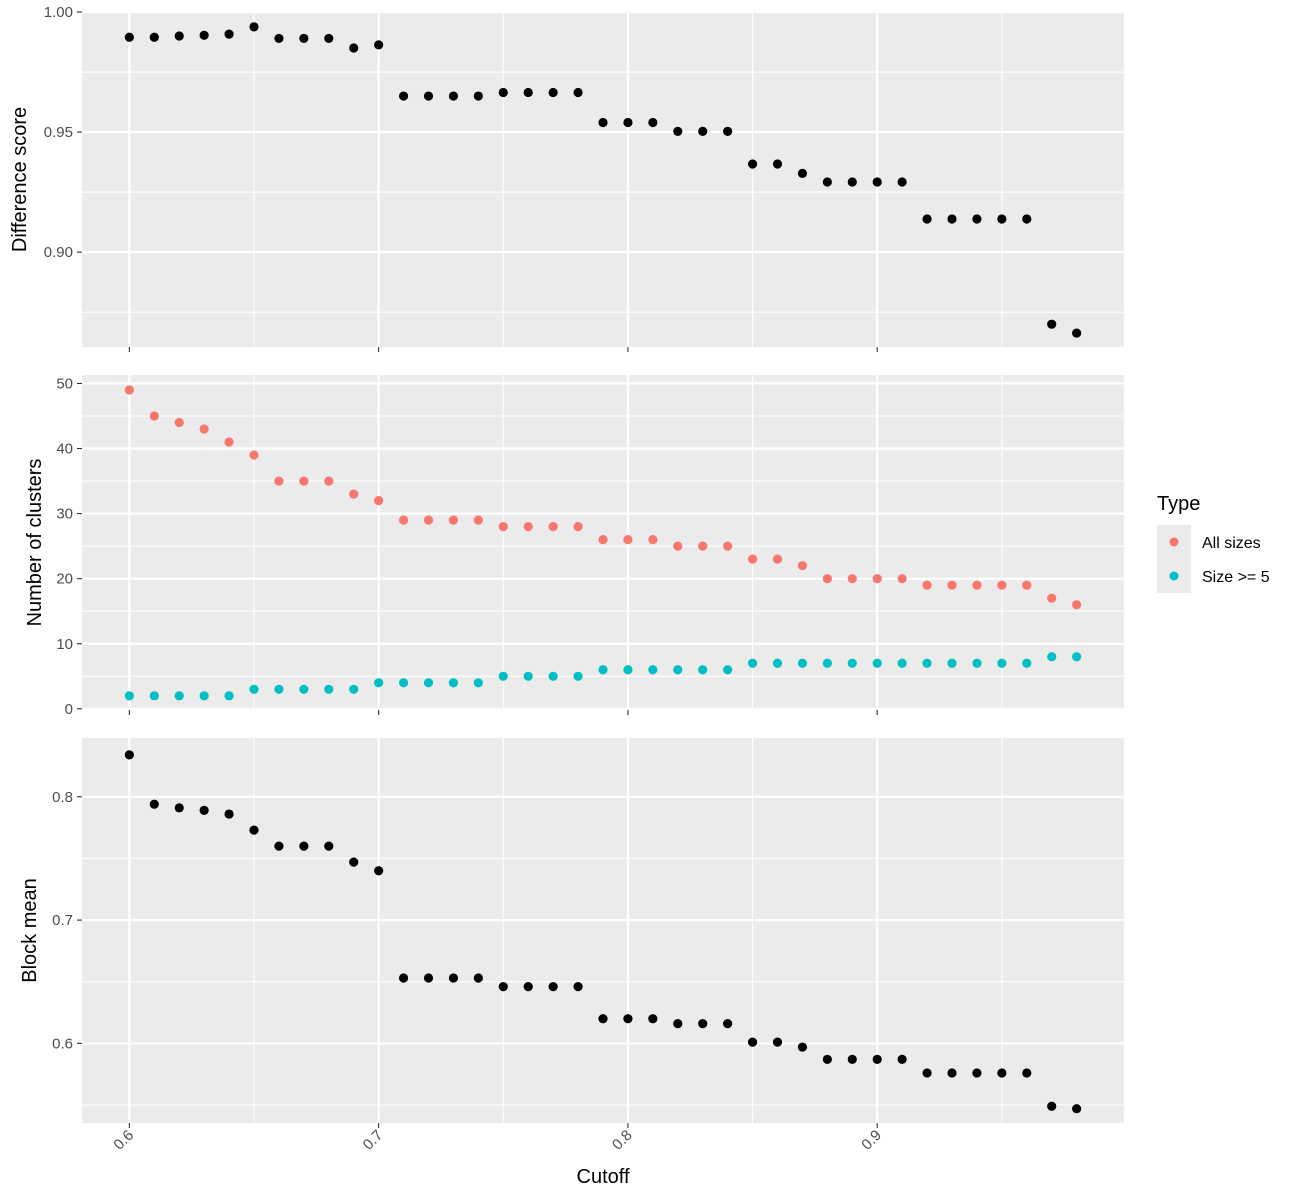 This screenshot has width=1300, height=1200. Describe the element at coordinates (58, 12) in the screenshot. I see `y-tick-label: 1.00` at that location.